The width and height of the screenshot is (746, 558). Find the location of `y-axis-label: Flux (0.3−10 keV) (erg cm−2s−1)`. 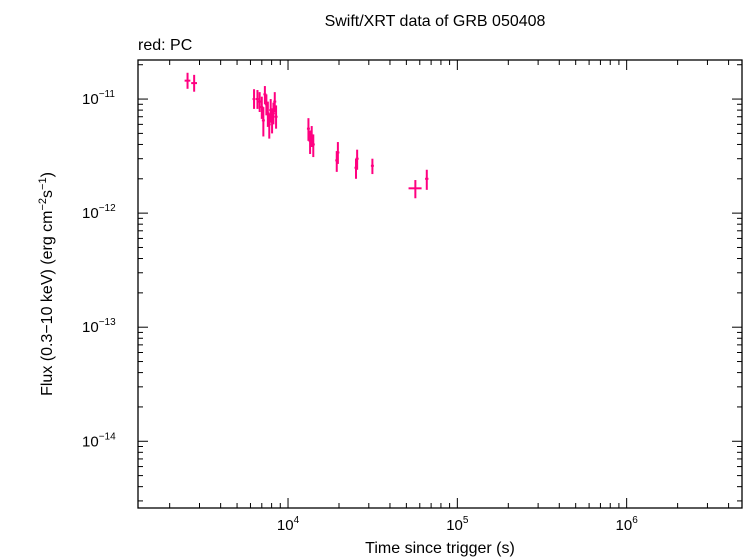

y-axis-label: Flux (0.3−10 keV) (erg cm−2s−1) is located at coordinates (46, 284).